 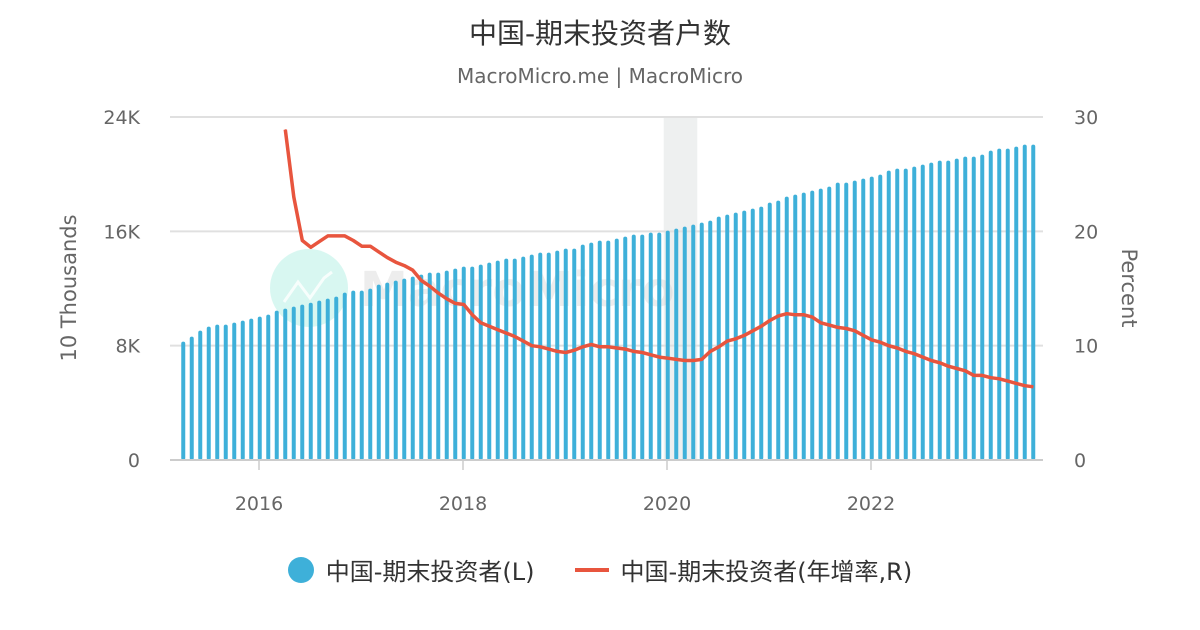 I want to click on legend-item-line: 中国-期末投资者(年增率,R), so click(x=743, y=569).